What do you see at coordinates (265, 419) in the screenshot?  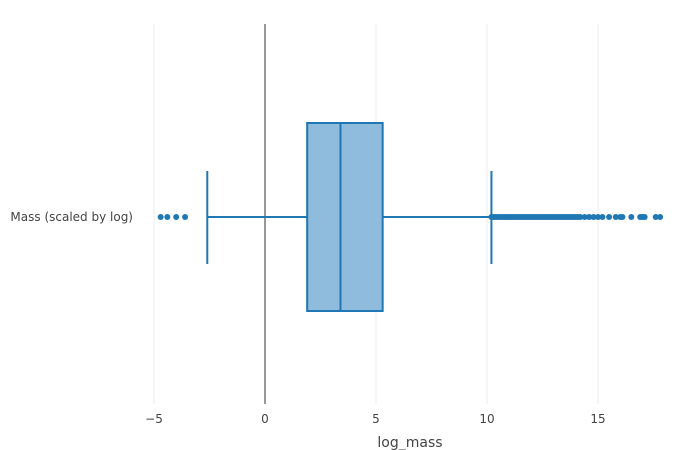 I see `x-tick-label: 0` at bounding box center [265, 419].